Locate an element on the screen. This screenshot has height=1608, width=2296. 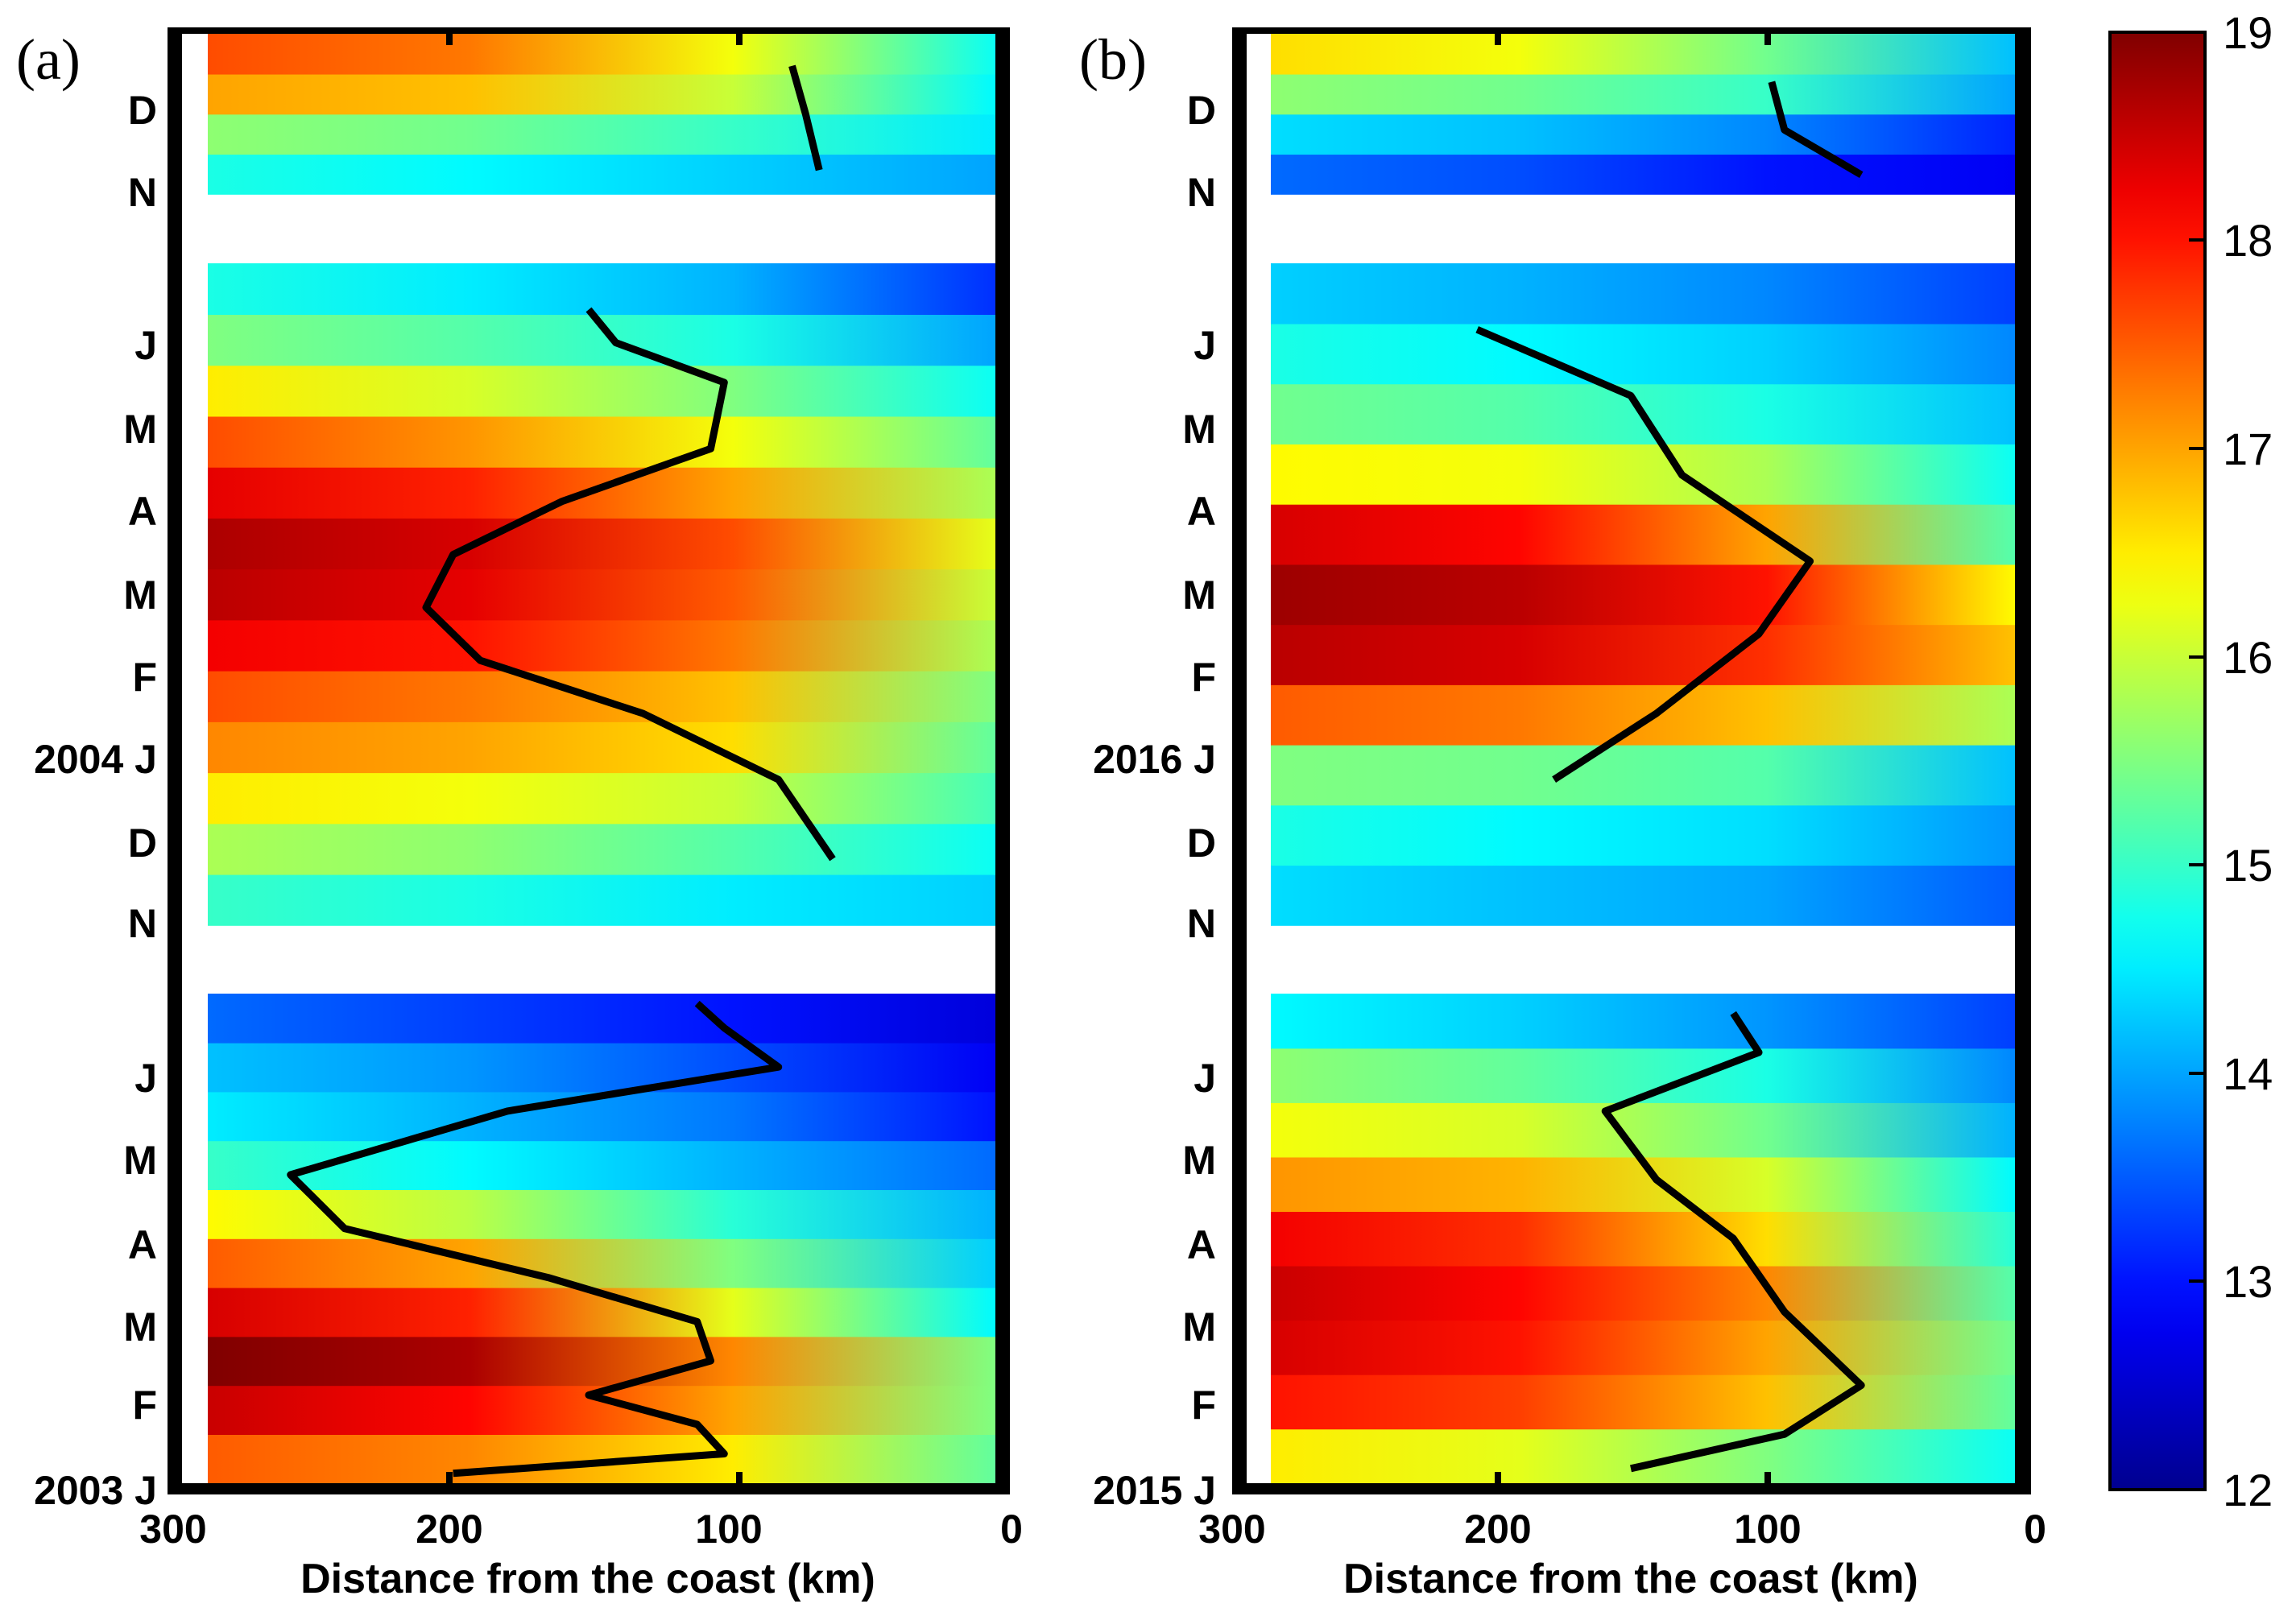
colorbar: 19 18 17 16 15 14 13 12 is located at coordinates (2190, 761).